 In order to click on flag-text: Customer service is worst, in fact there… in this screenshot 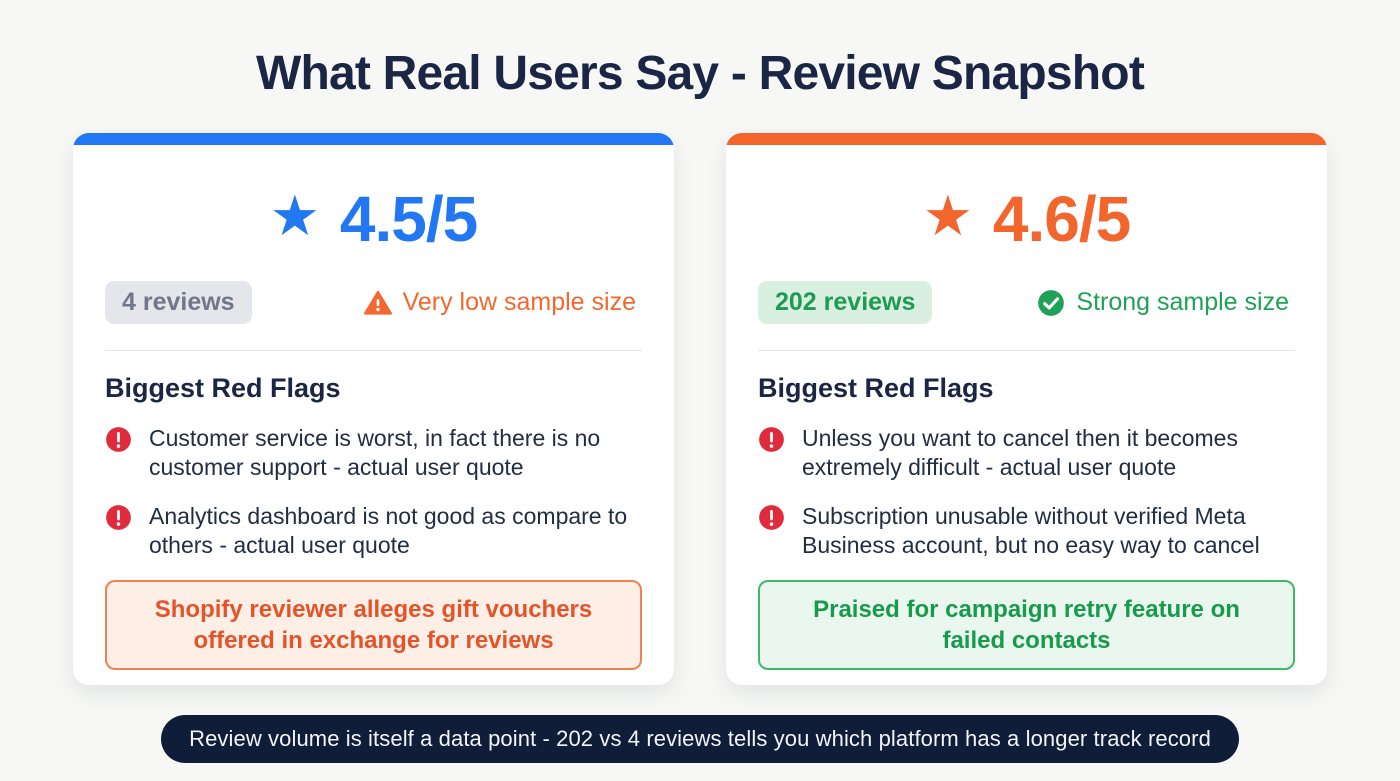, I will do `click(375, 452)`.